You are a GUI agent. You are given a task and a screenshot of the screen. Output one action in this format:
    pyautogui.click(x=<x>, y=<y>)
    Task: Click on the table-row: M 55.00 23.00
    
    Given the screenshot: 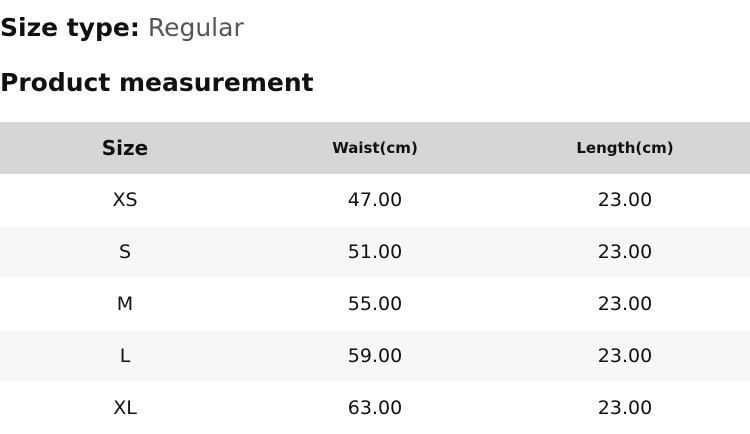 What is the action you would take?
    pyautogui.click(x=375, y=304)
    